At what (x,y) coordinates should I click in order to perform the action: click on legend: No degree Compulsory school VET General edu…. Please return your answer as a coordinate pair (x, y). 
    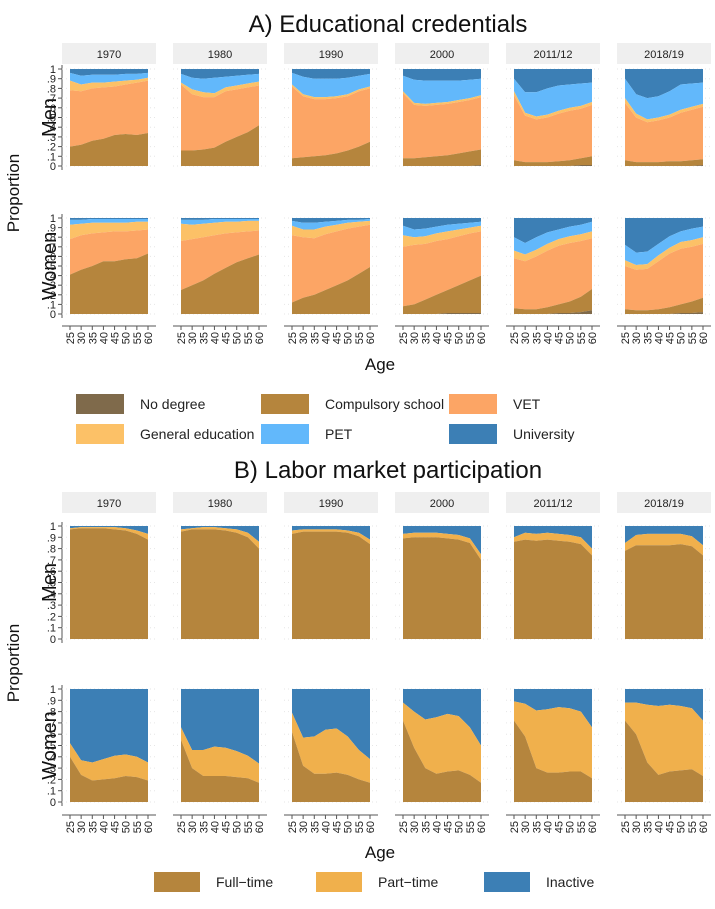
    Looking at the image, I should click on (325, 419).